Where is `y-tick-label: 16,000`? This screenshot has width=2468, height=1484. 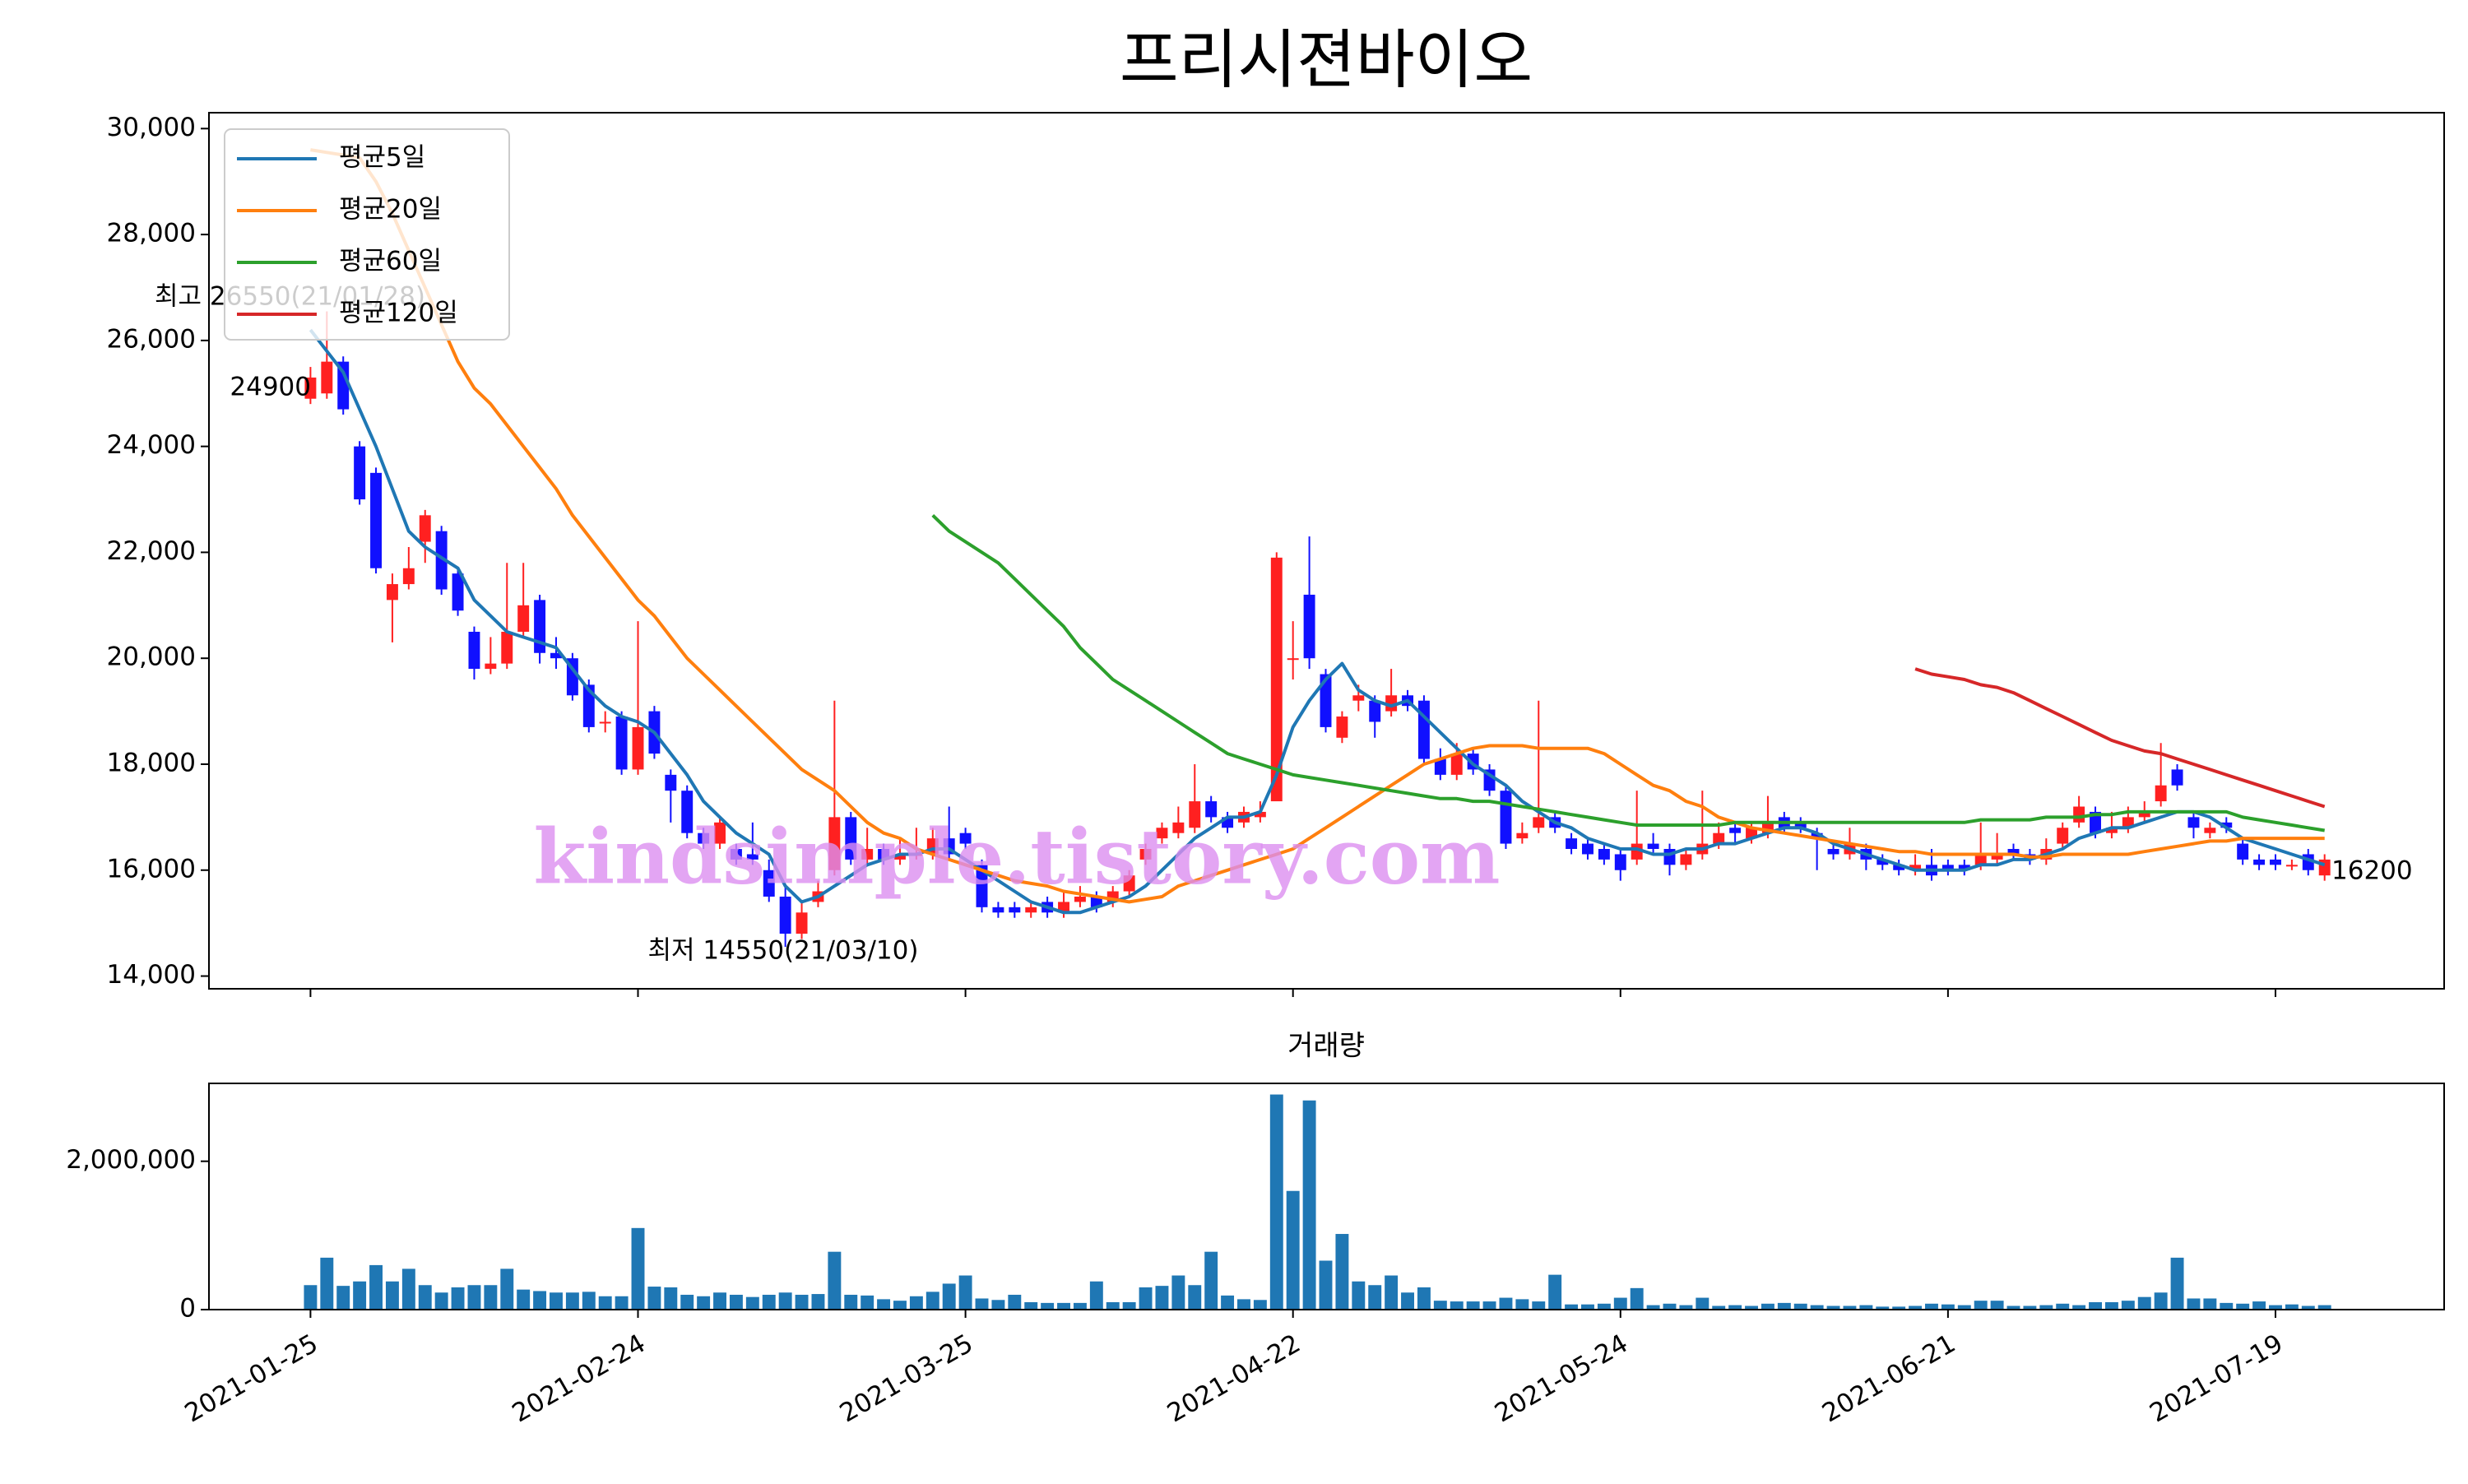 y-tick-label: 16,000 is located at coordinates (151, 869).